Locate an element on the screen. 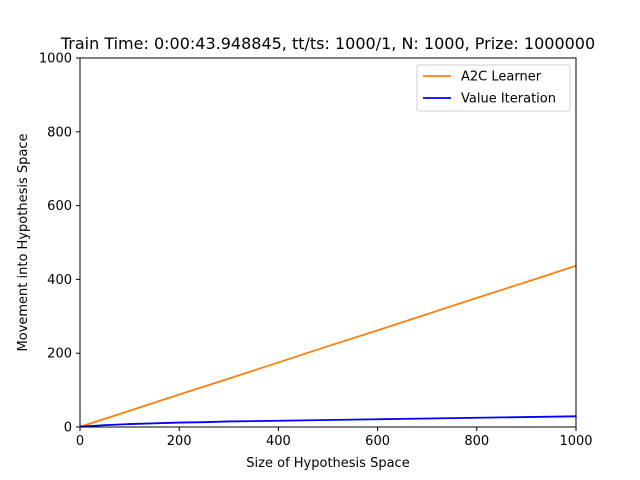  y-tick-label: 800 is located at coordinates (59, 132).